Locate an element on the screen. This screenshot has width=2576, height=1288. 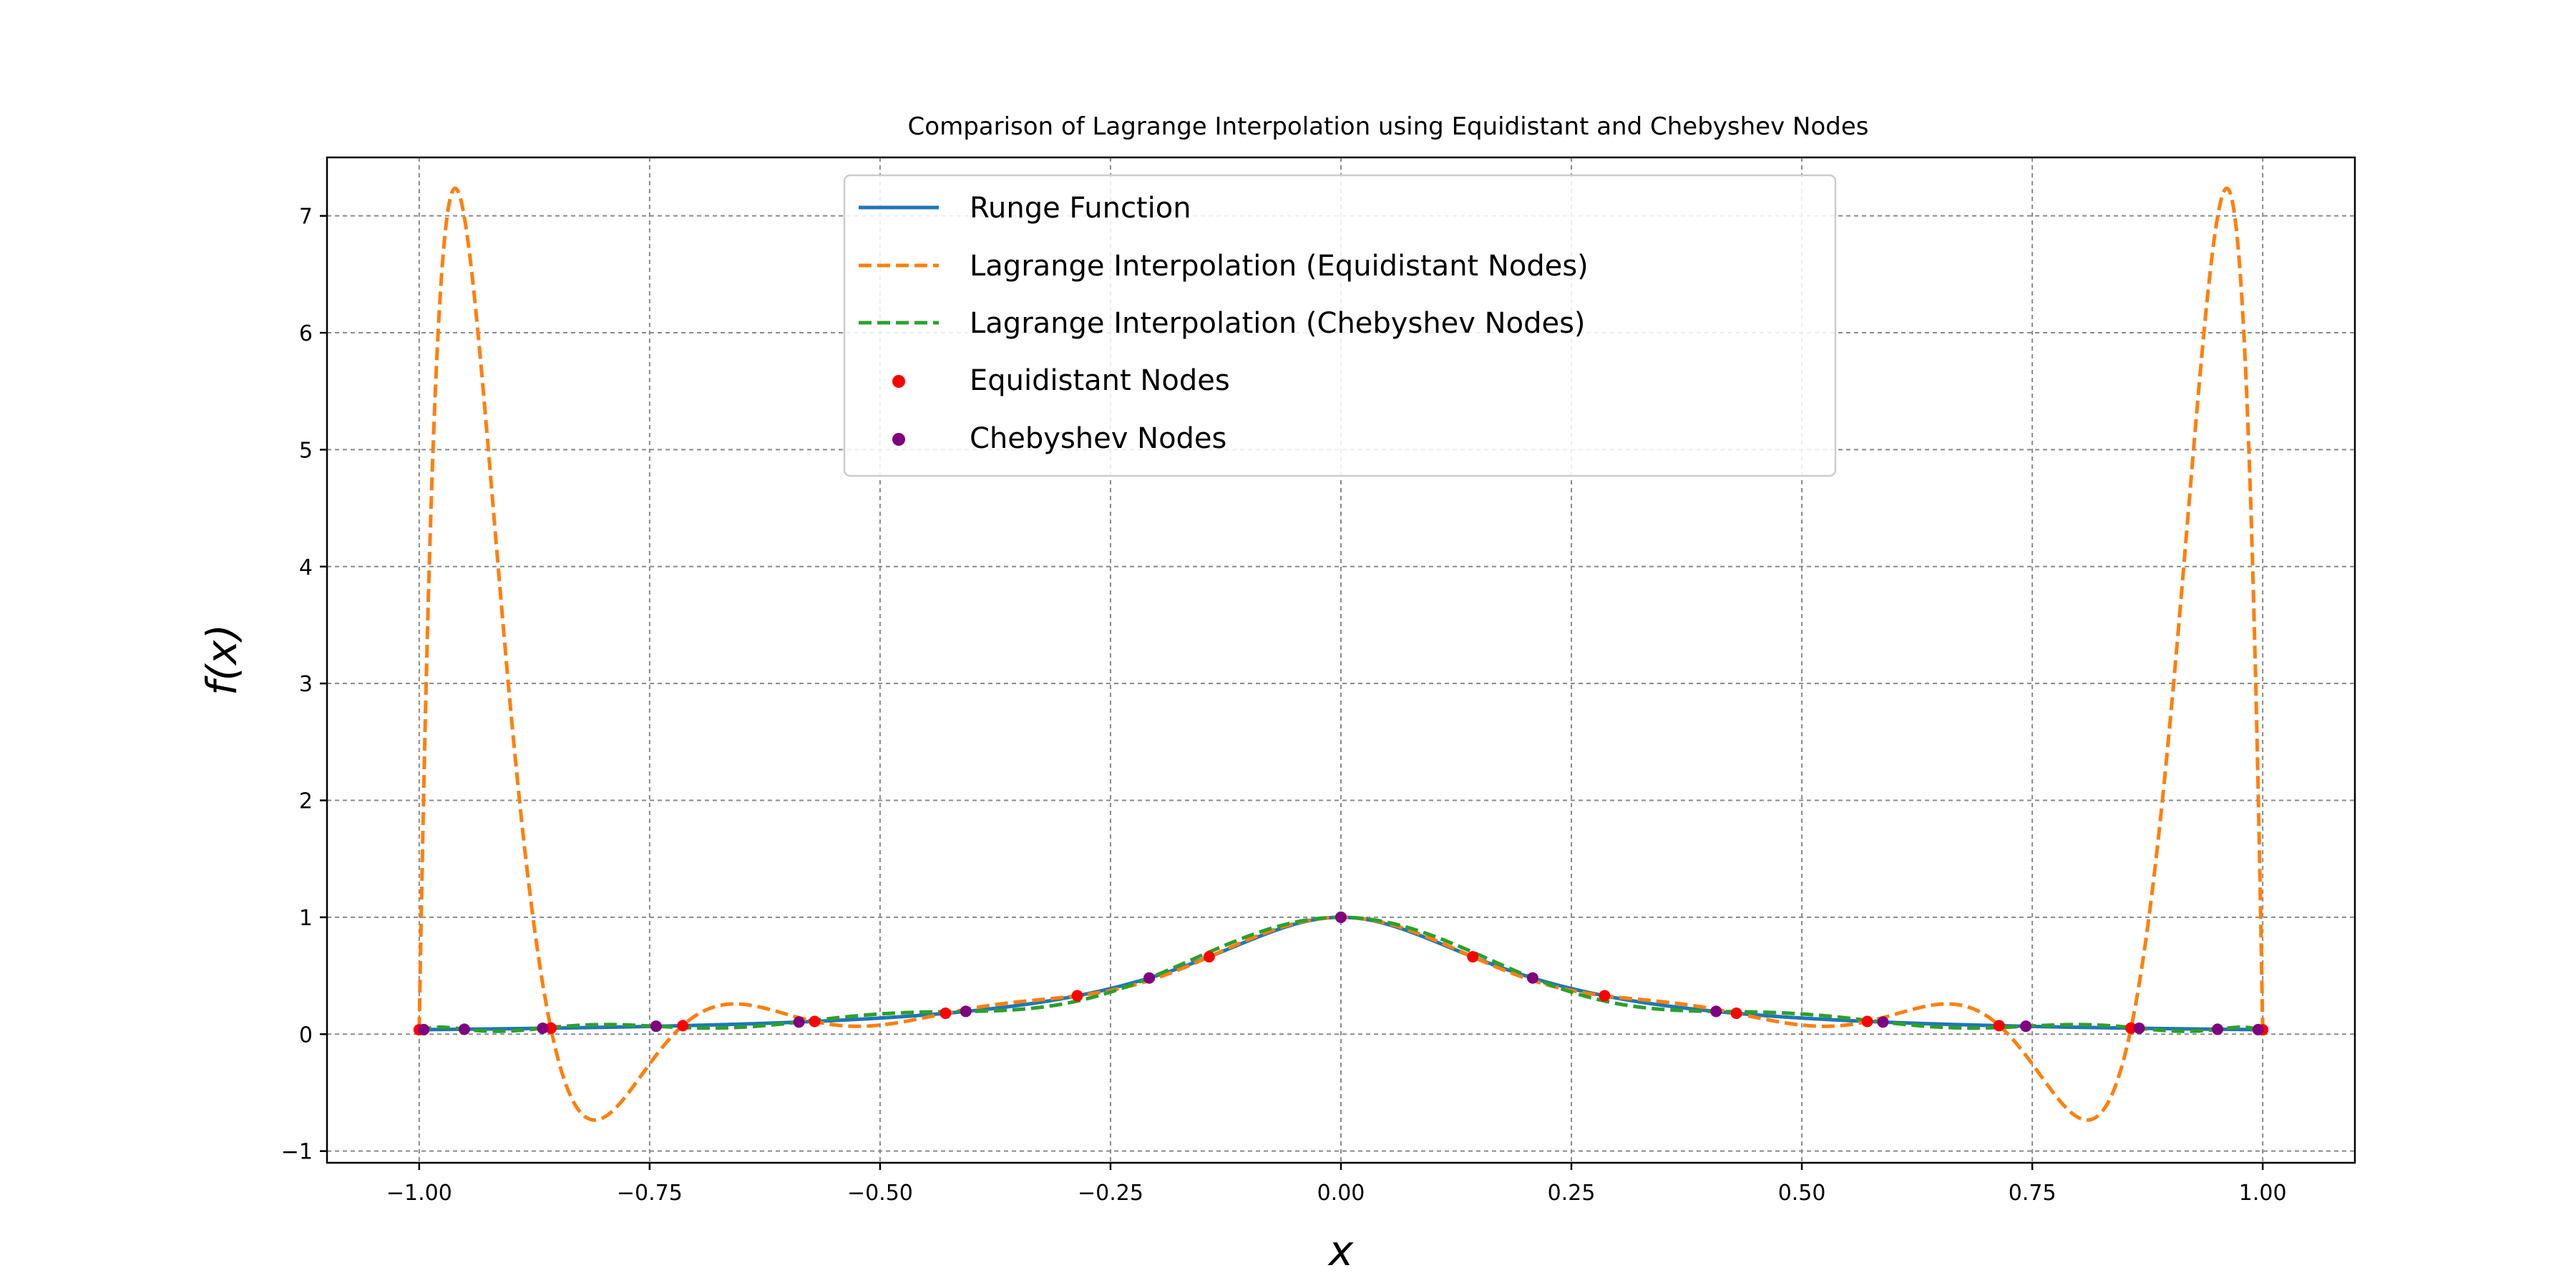
x-axis-ticks: −1.00 −0.75 −0.50 −0.25 0.00 0.25 0.50 0.75 1.00 is located at coordinates (1336, 1184).